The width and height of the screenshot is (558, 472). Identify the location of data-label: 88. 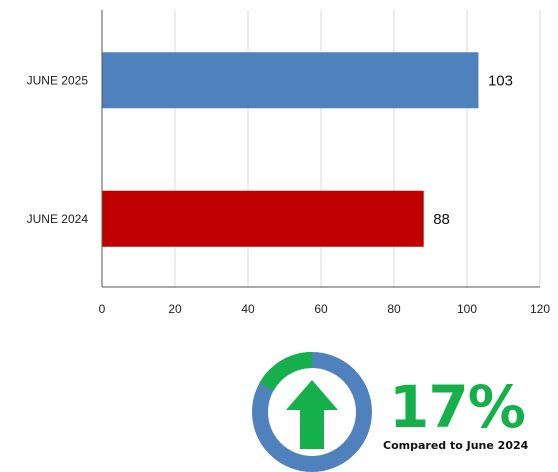
(441, 219).